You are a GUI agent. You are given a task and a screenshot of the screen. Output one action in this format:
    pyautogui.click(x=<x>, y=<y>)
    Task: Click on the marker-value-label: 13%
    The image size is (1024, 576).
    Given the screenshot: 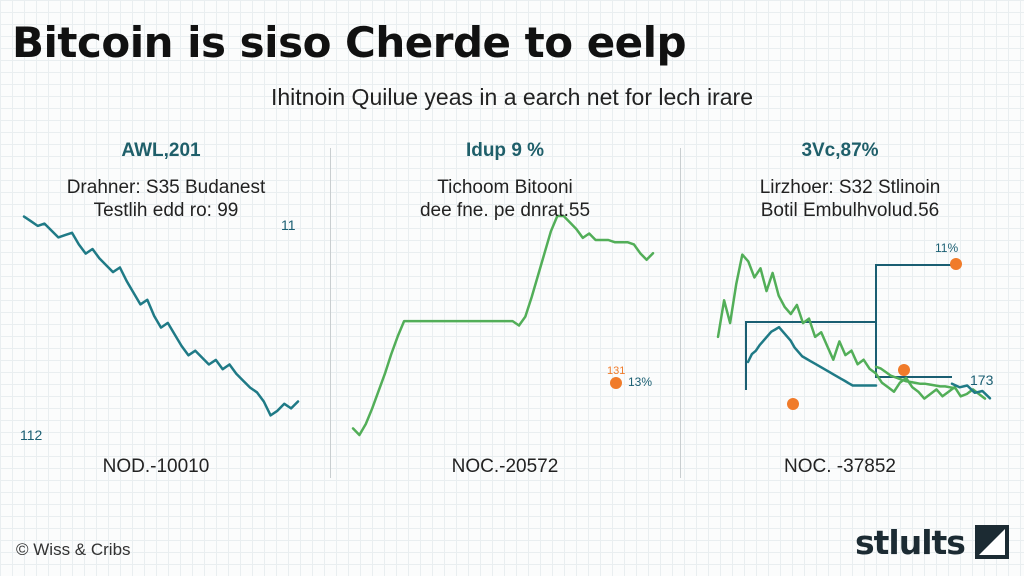 What is the action you would take?
    pyautogui.click(x=640, y=382)
    